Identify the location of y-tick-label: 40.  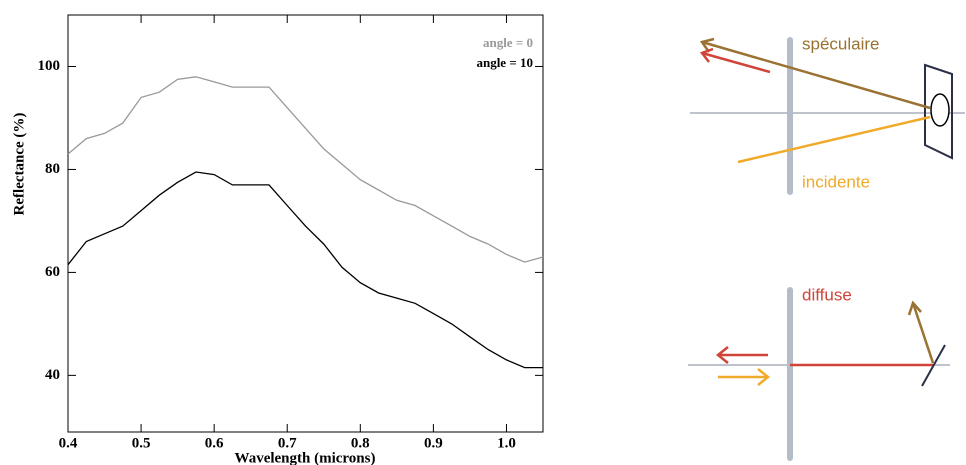
(52, 375).